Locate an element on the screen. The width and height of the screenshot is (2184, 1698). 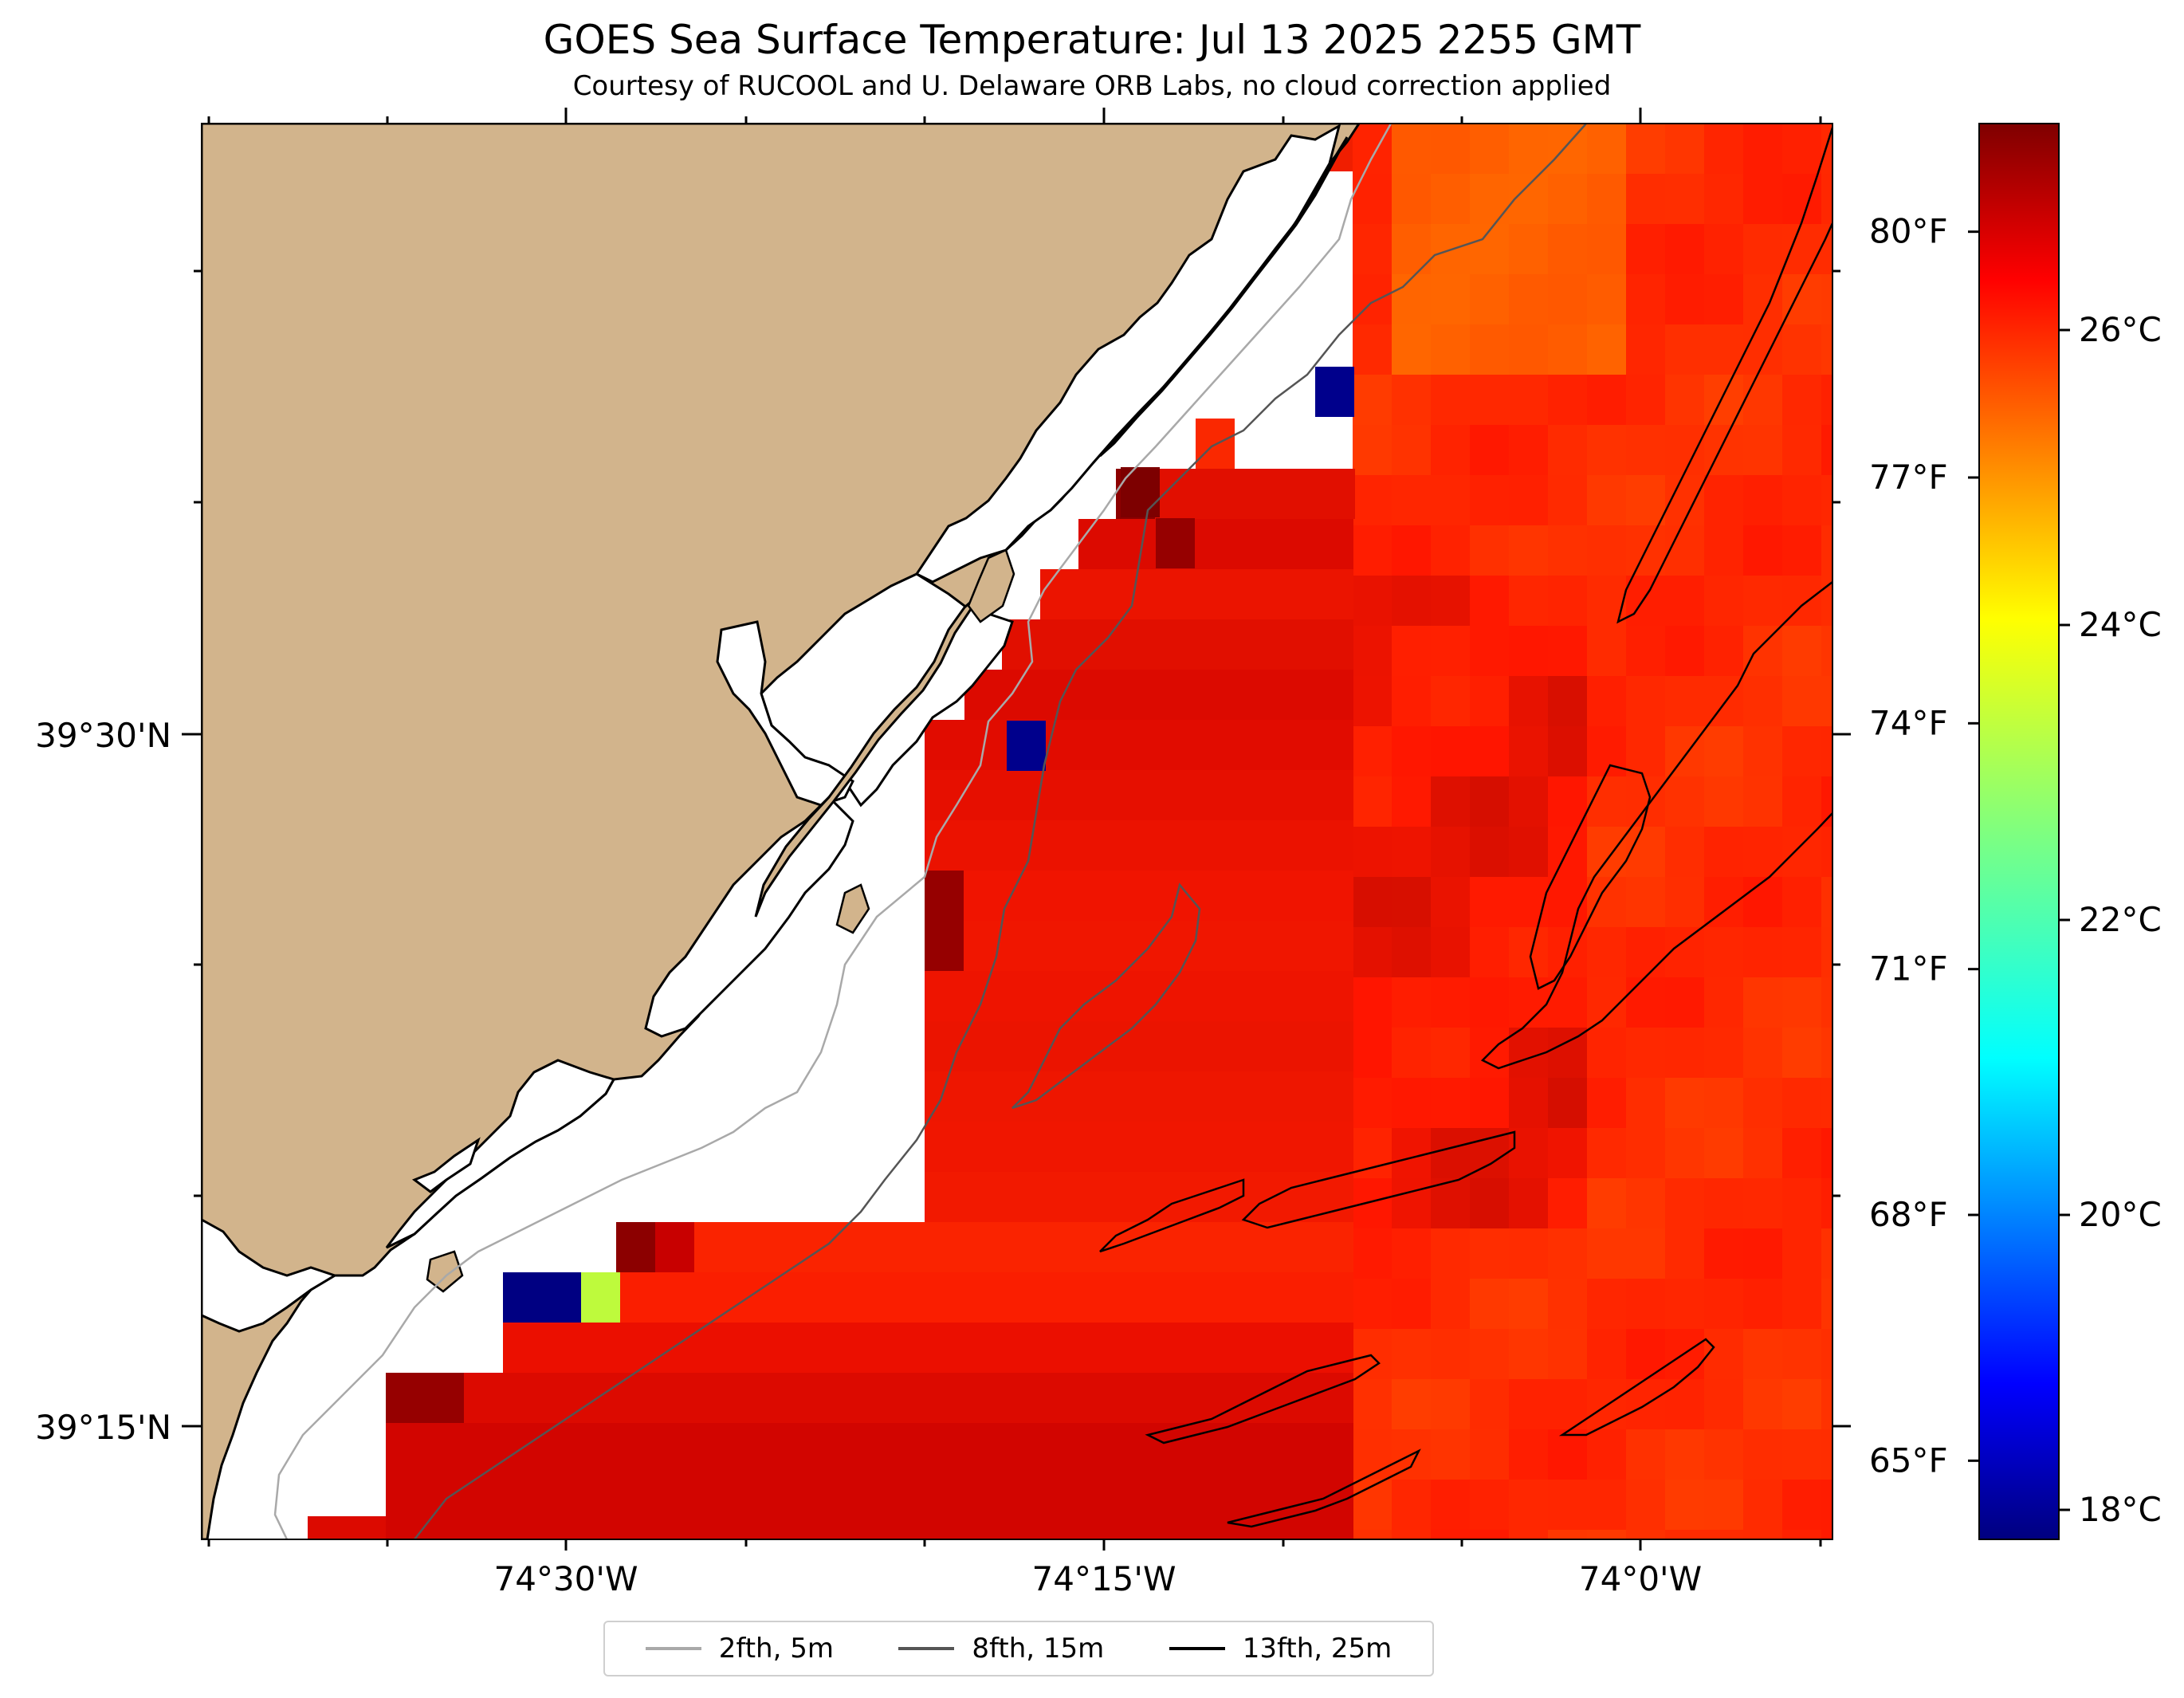
colorbar is located at coordinates (2019, 831).